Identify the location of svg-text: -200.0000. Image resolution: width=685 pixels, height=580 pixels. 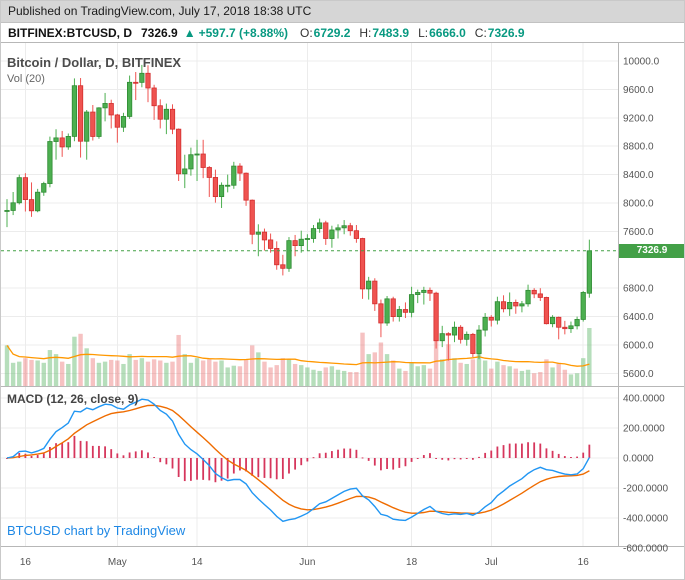
(645, 489).